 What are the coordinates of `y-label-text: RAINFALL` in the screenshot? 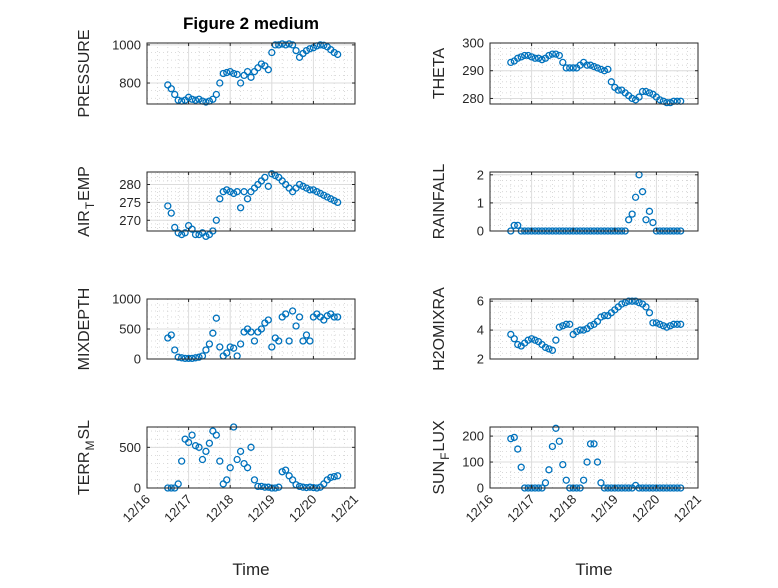 It's located at (439, 202).